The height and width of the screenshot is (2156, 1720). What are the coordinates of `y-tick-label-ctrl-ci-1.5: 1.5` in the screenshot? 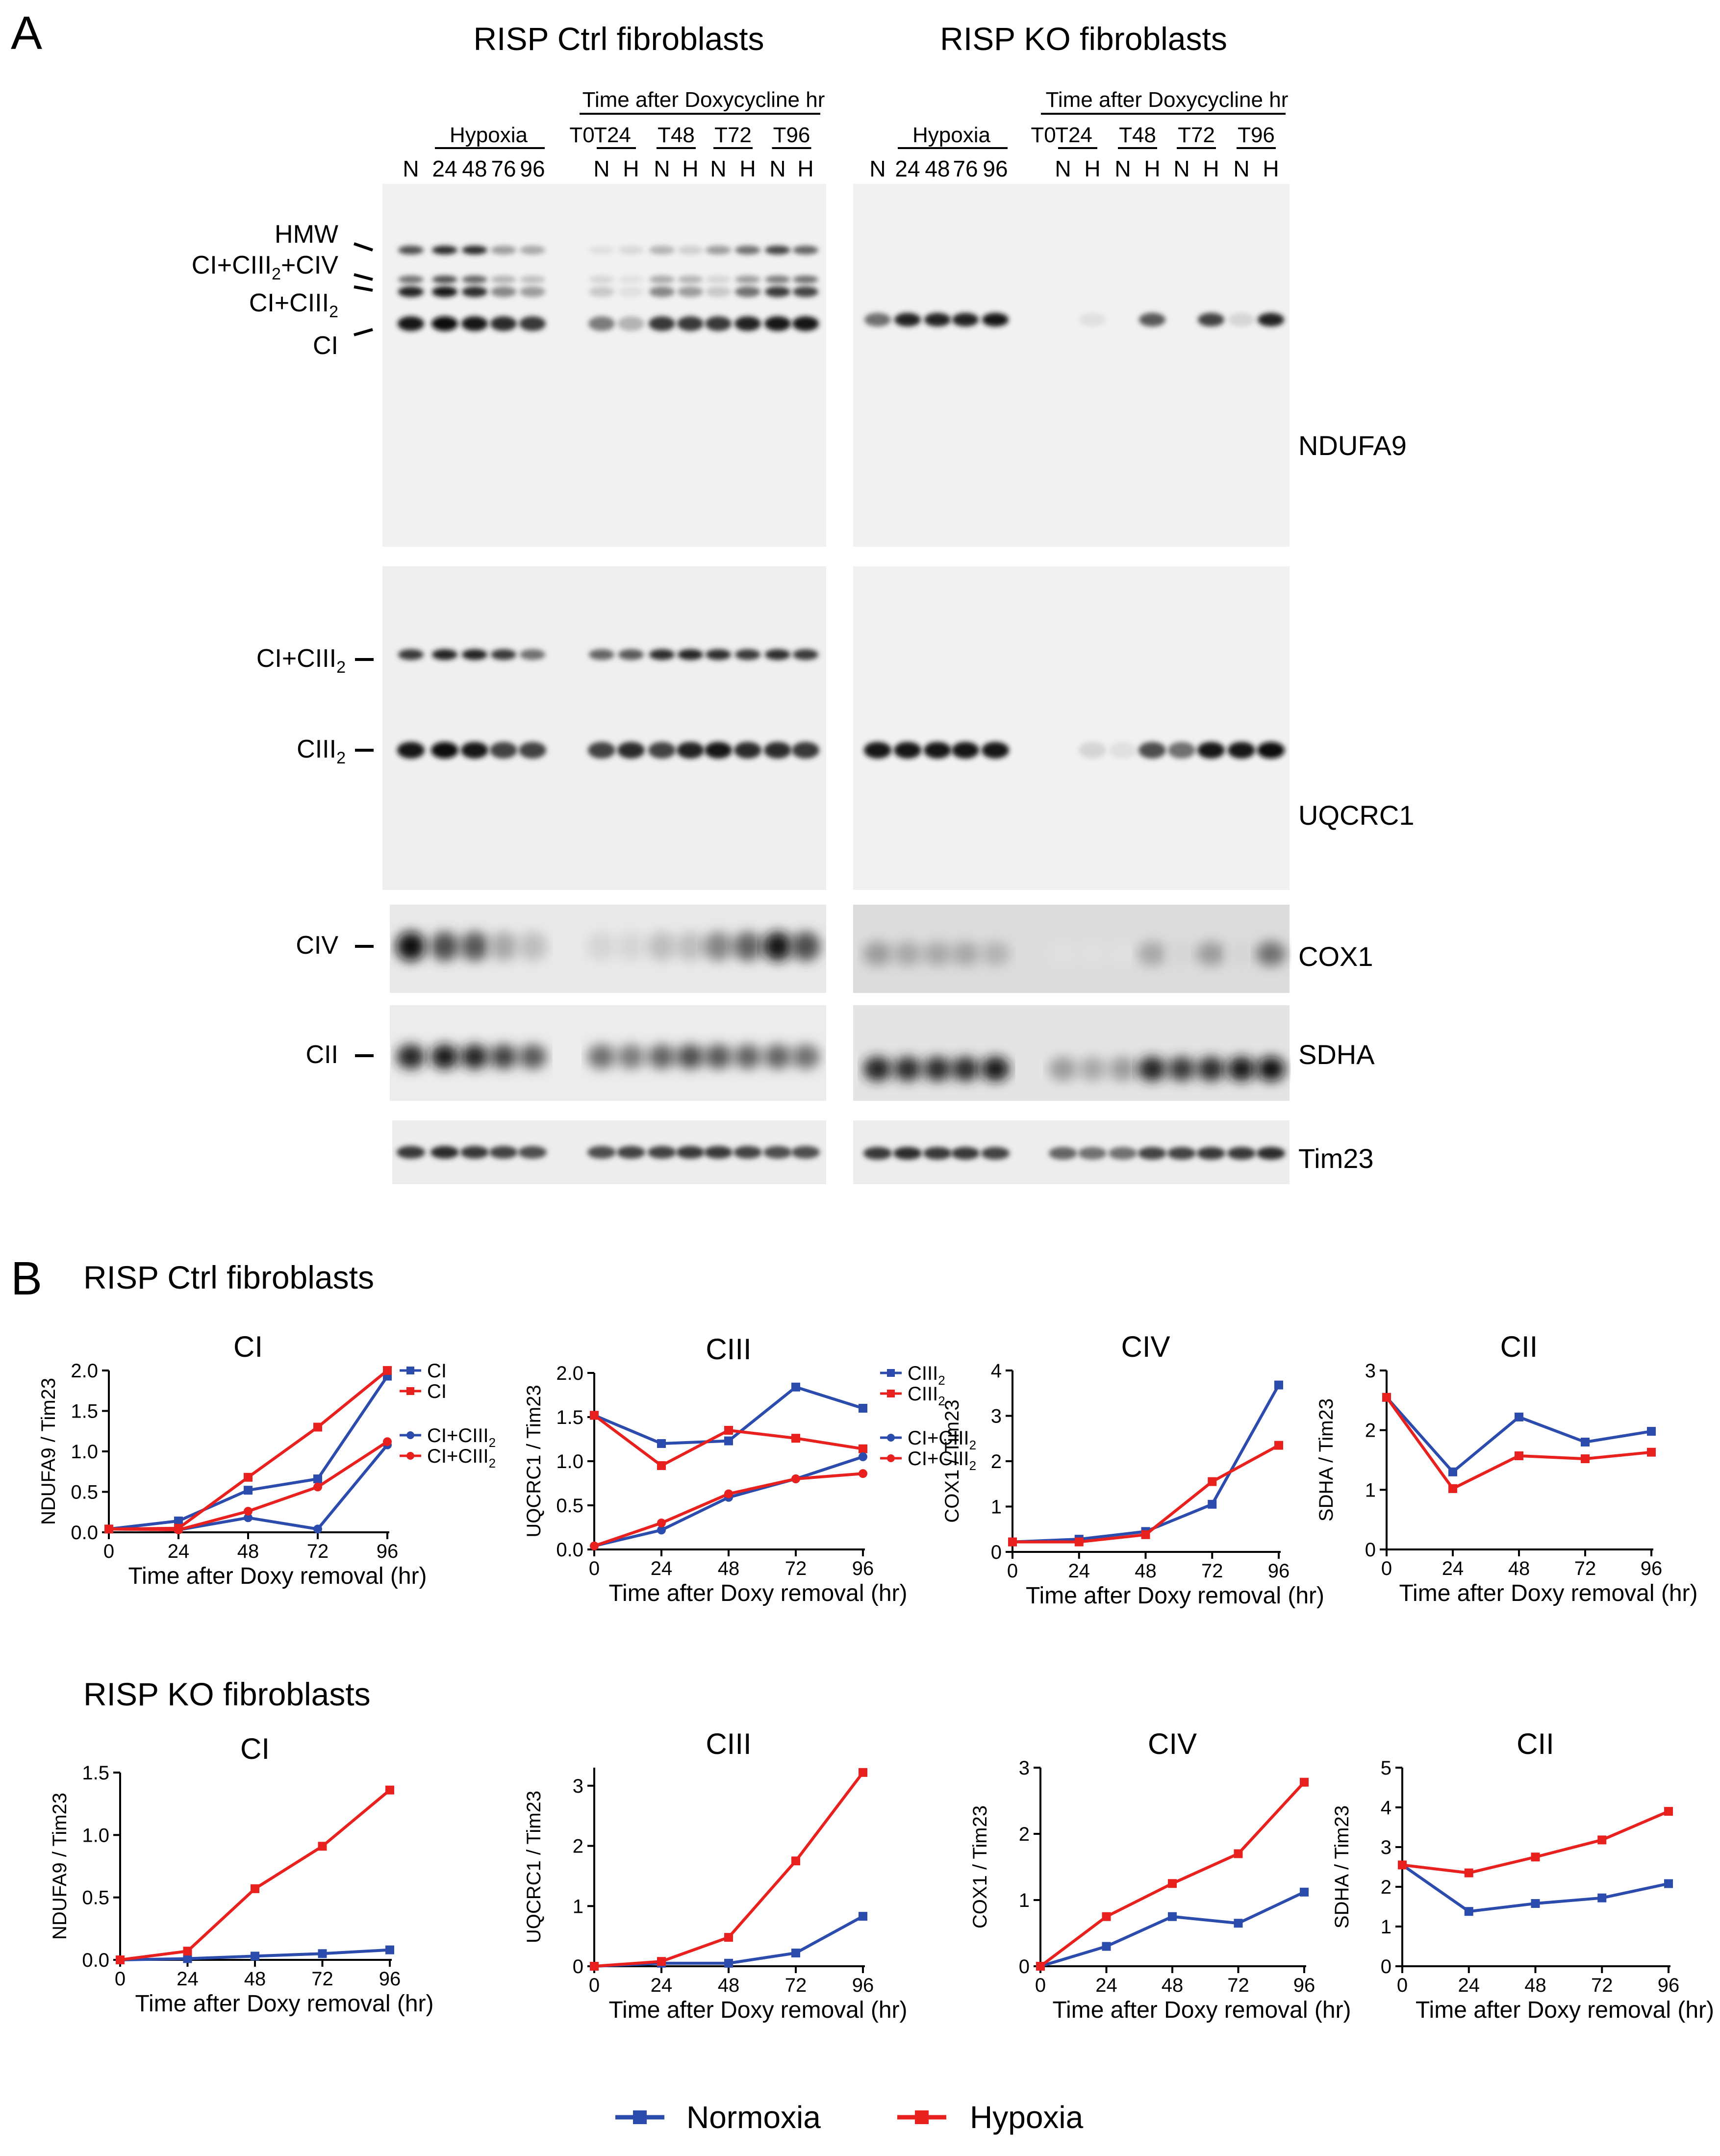 It's located at (84, 1412).